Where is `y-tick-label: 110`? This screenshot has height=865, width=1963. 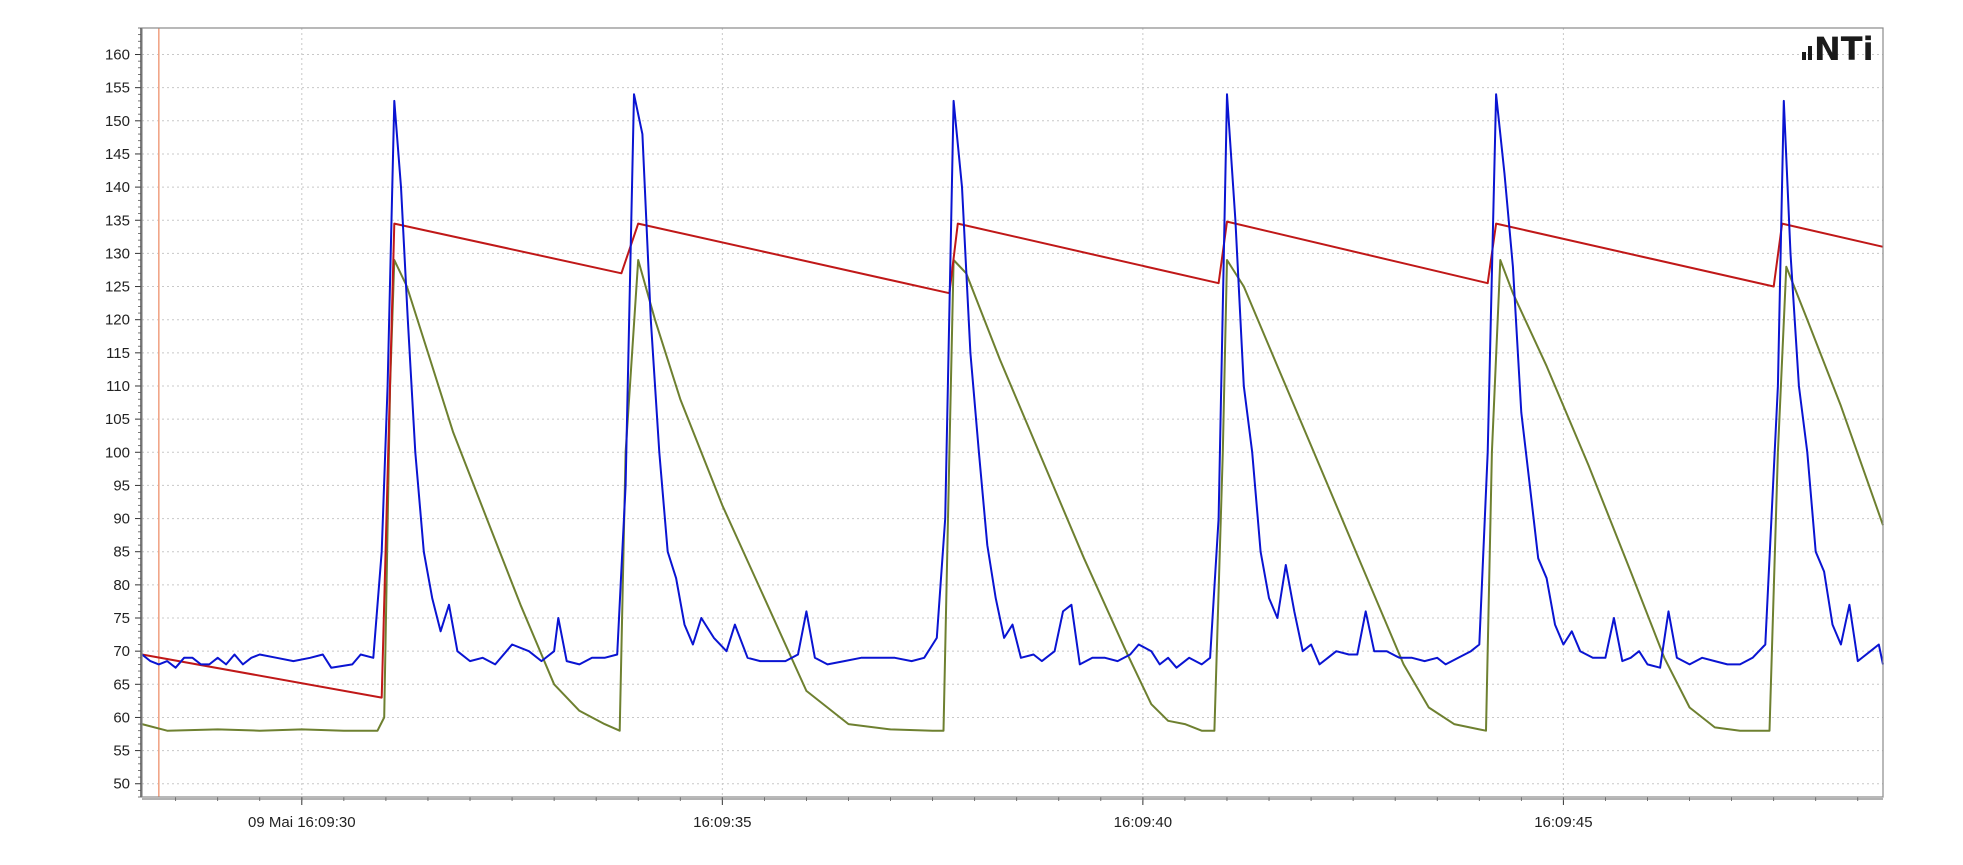
y-tick-label: 110 is located at coordinates (118, 386).